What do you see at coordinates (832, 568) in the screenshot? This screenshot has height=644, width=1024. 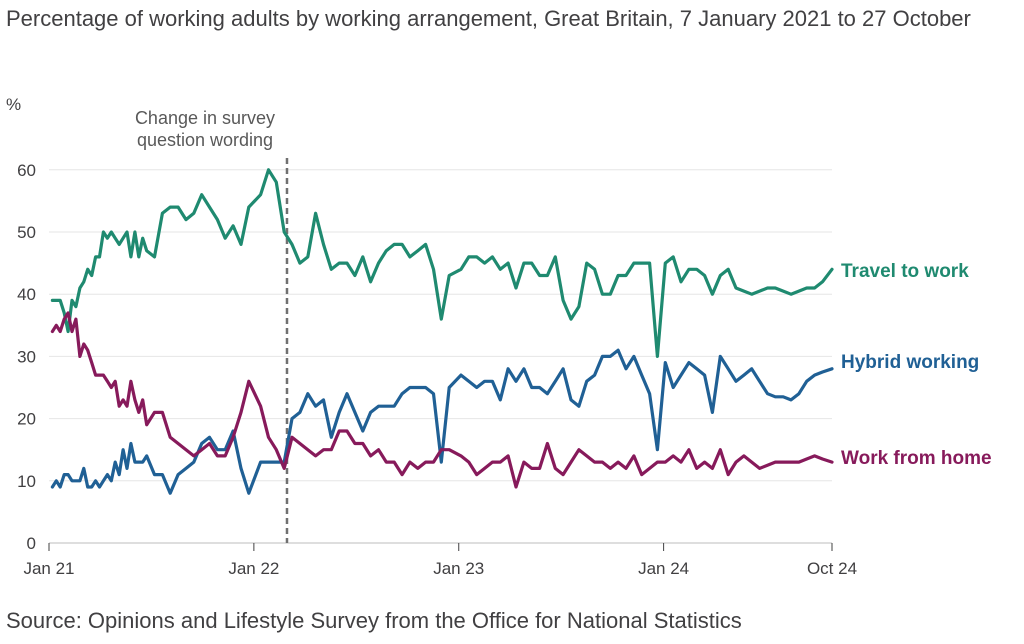 I see `x-tick-label: Oct 24` at bounding box center [832, 568].